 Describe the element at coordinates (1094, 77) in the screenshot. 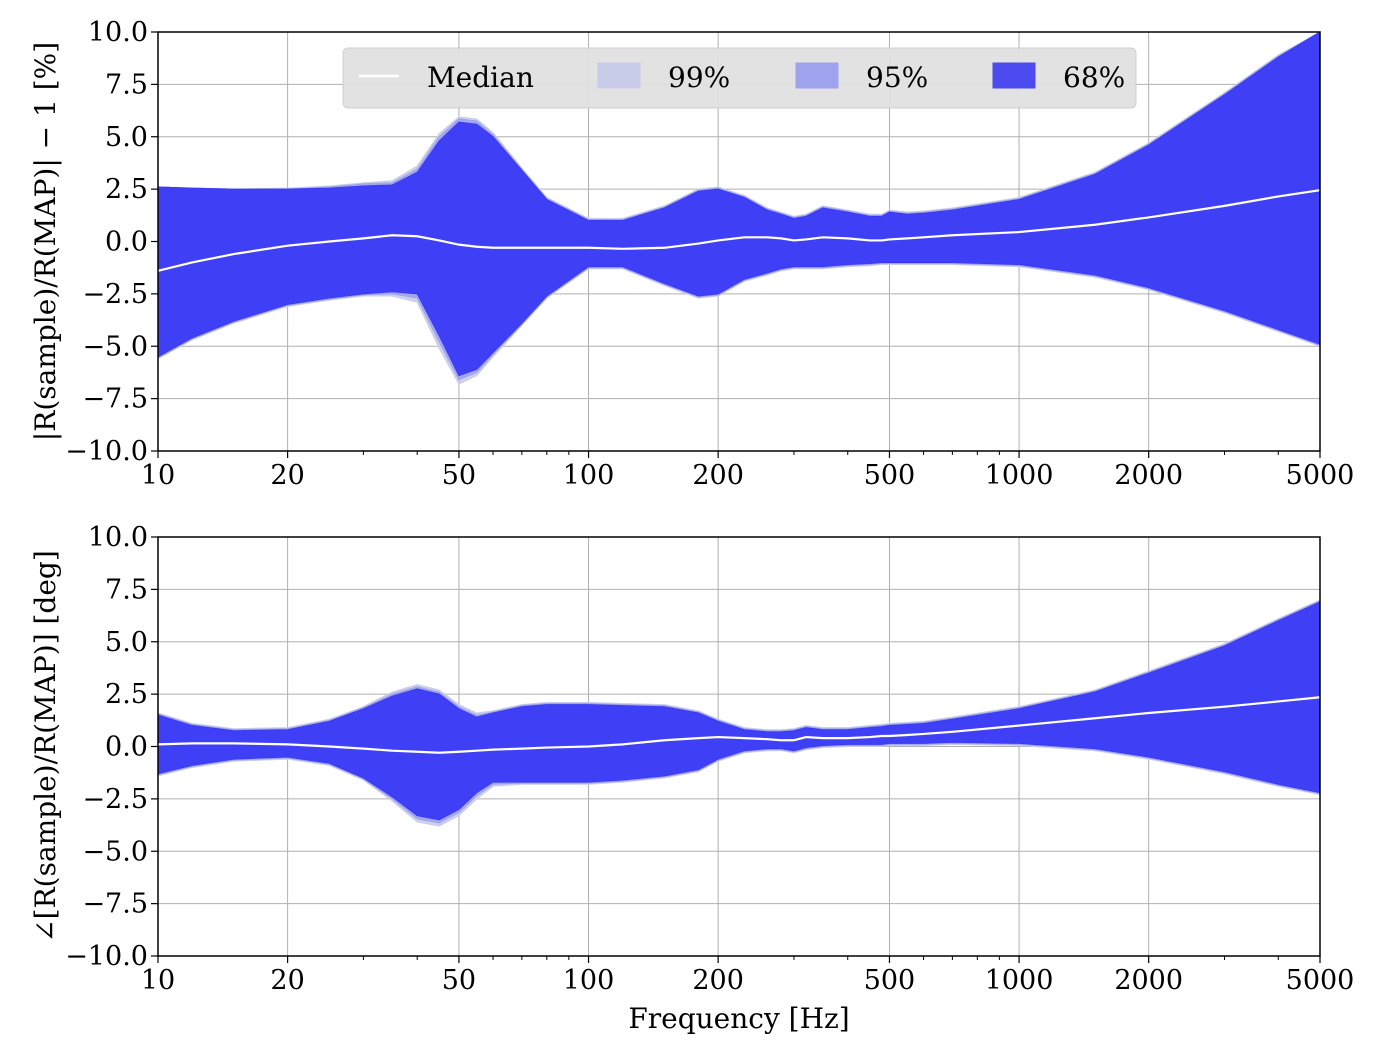

I see `legend-label: 68%` at that location.